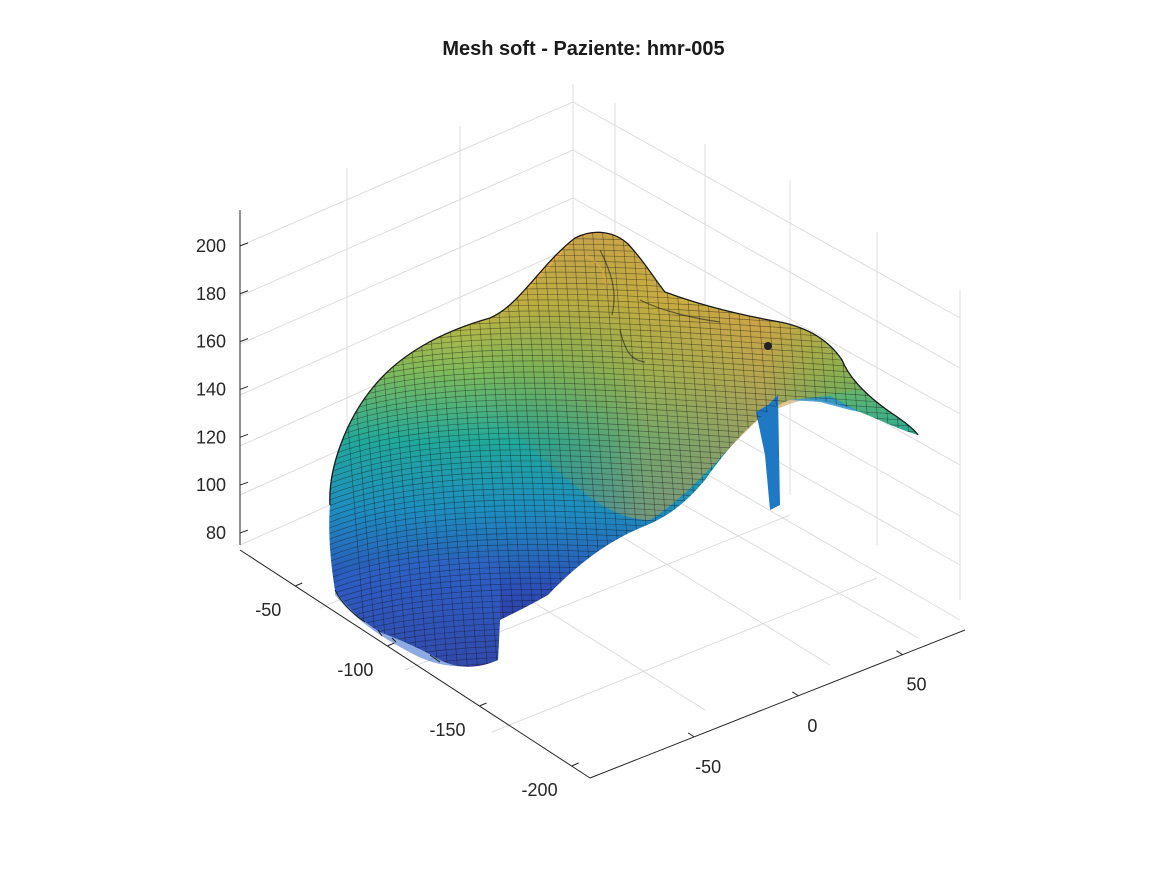  I want to click on x-tick-label: 0, so click(812, 726).